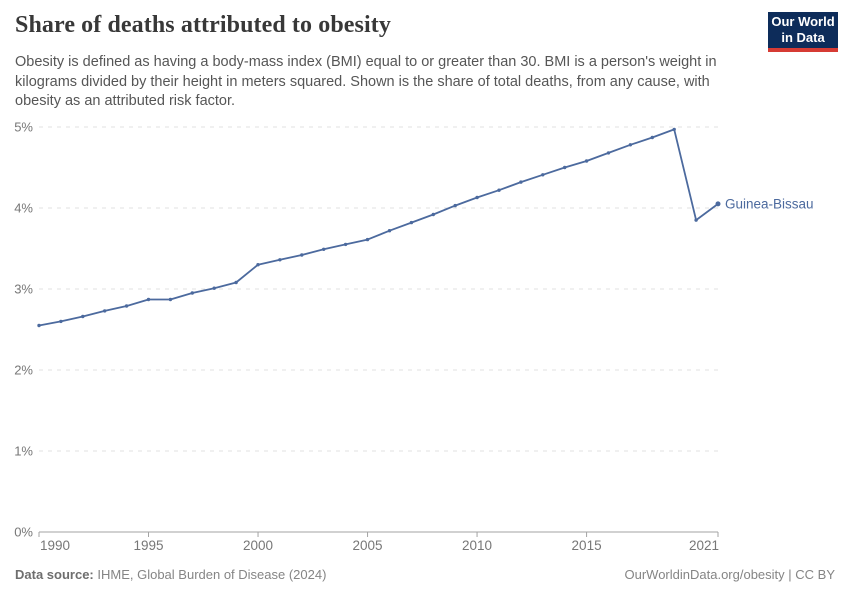  What do you see at coordinates (280, 260) in the screenshot?
I see `data-point-2001` at bounding box center [280, 260].